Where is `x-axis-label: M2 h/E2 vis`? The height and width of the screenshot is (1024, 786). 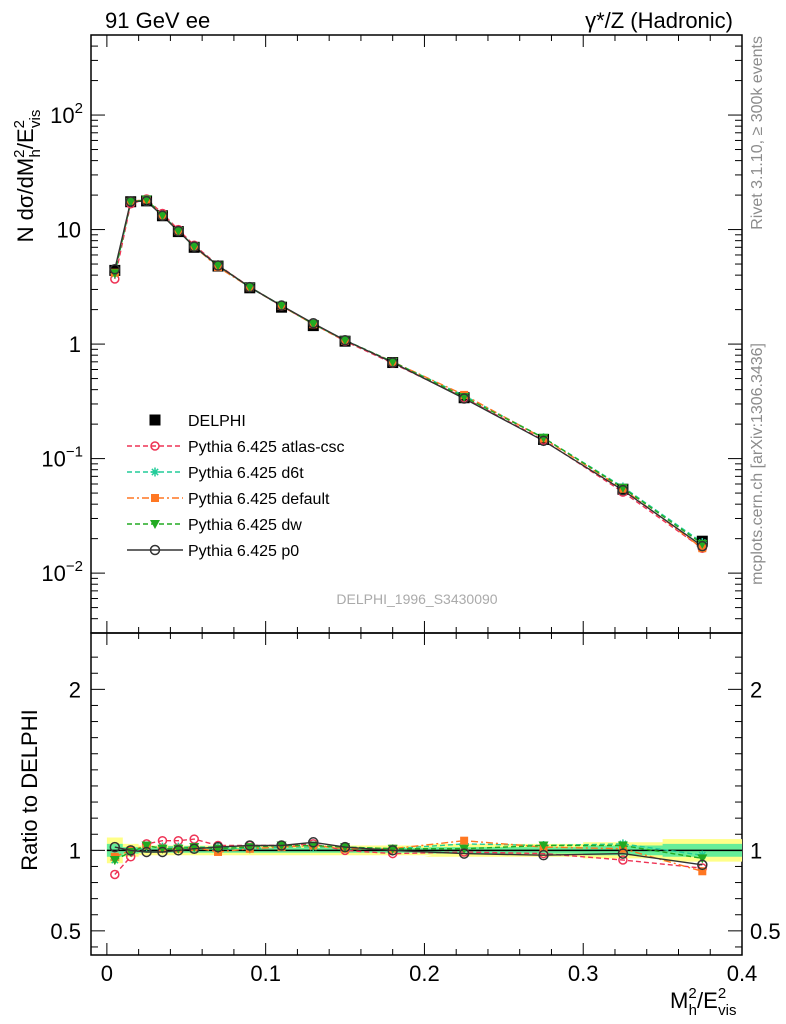
x-axis-label: M2 h/E2 vis is located at coordinates (703, 1002).